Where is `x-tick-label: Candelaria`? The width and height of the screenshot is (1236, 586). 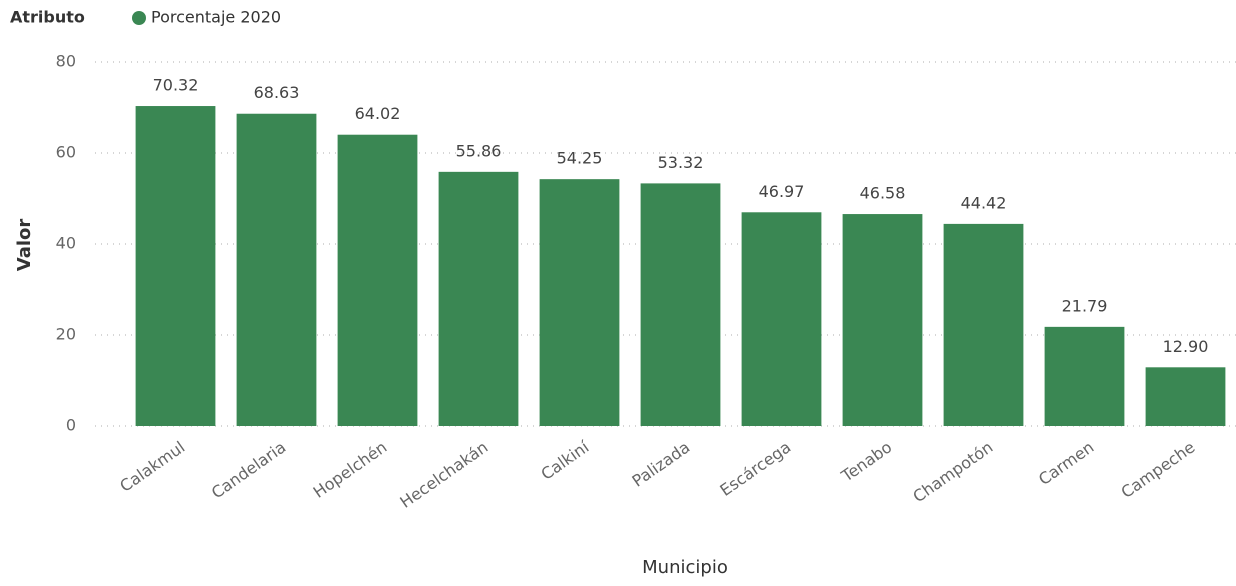
x-tick-label: Candelaria is located at coordinates (249, 469).